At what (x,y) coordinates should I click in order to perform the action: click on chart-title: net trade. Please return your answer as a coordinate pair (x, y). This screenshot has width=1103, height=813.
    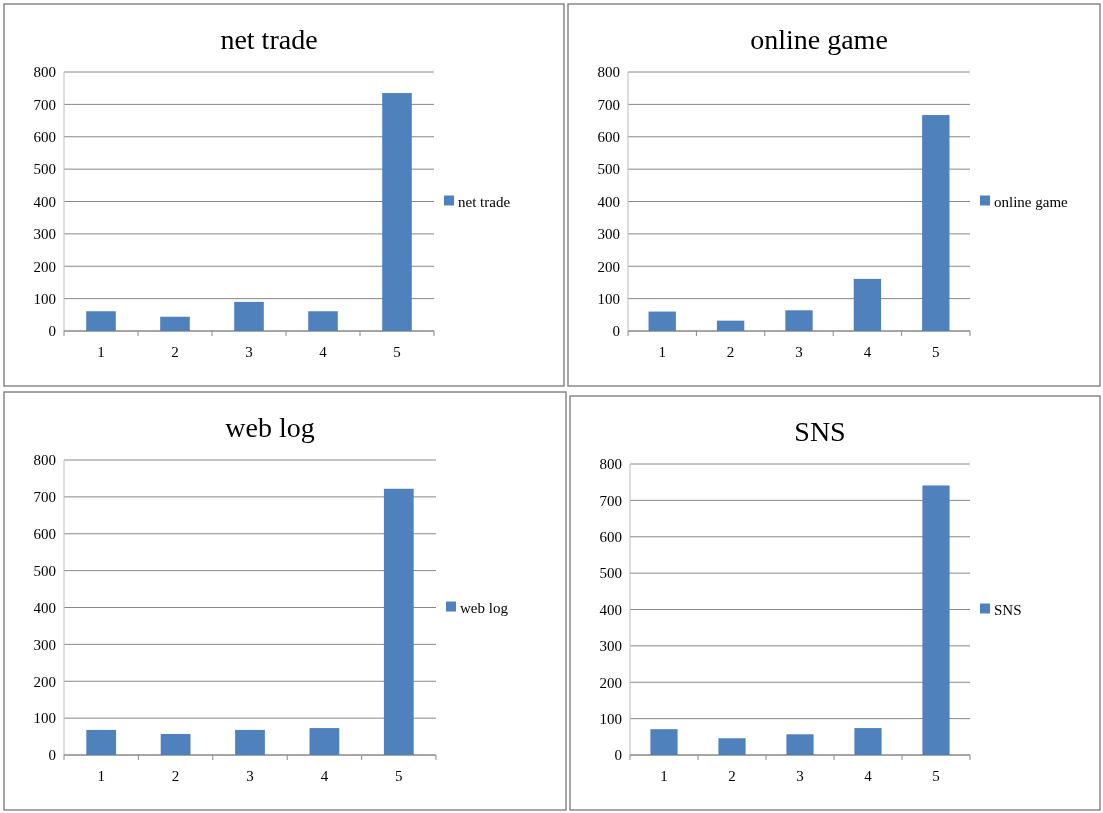
    Looking at the image, I should click on (269, 39).